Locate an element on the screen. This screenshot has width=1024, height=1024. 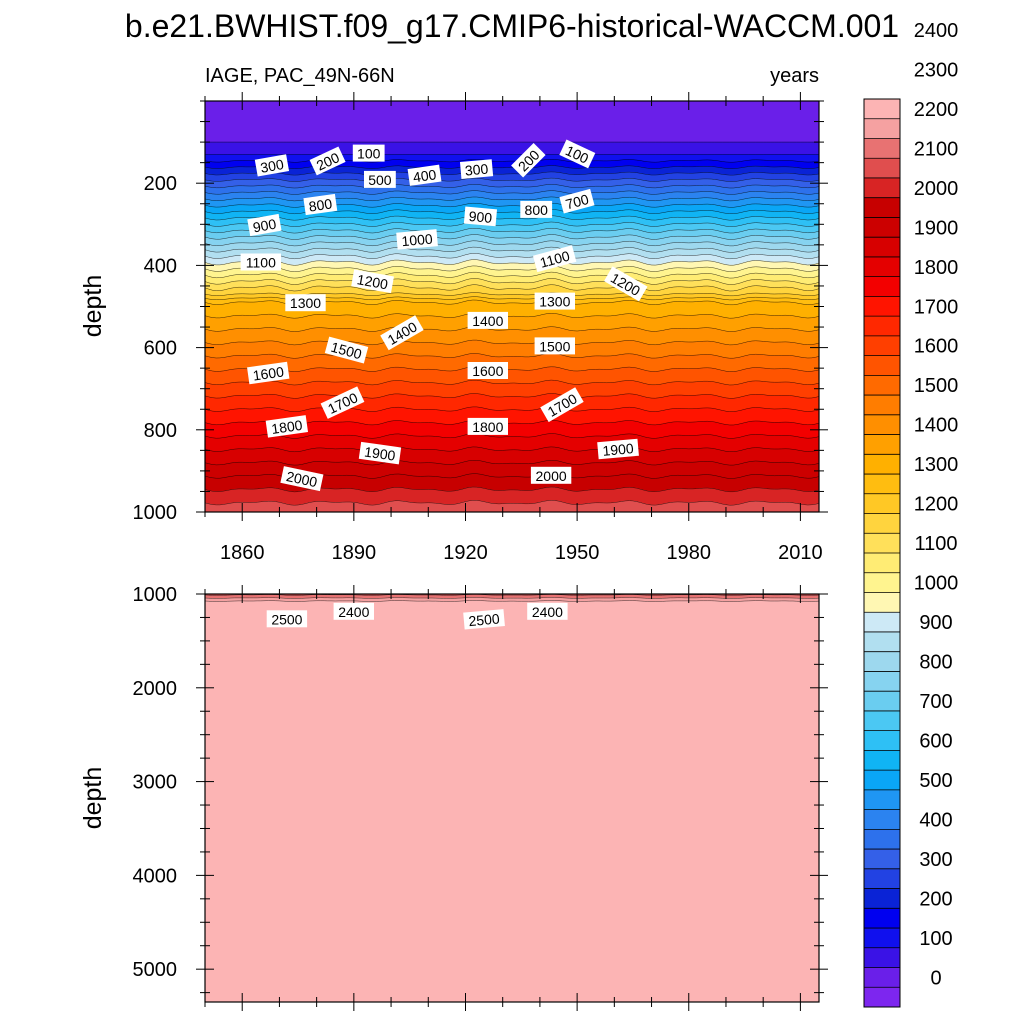
x-tick-label: 1920 is located at coordinates (465, 553).